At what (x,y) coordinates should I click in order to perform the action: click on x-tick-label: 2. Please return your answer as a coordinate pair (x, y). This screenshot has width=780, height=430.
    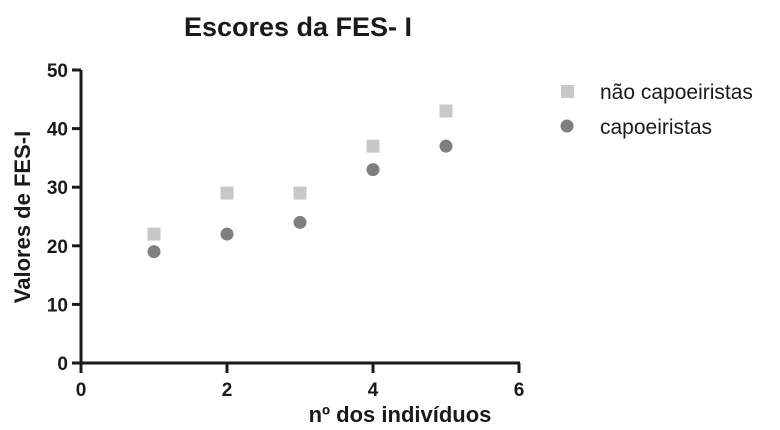
    Looking at the image, I should click on (227, 390).